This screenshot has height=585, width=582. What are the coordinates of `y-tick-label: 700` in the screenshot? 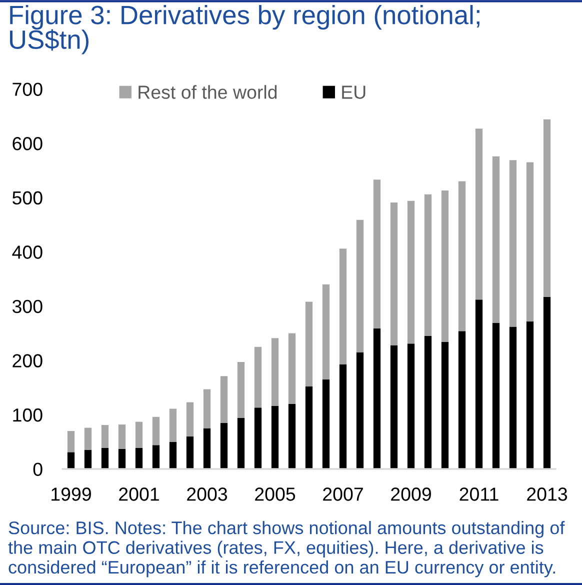 It's located at (27, 89).